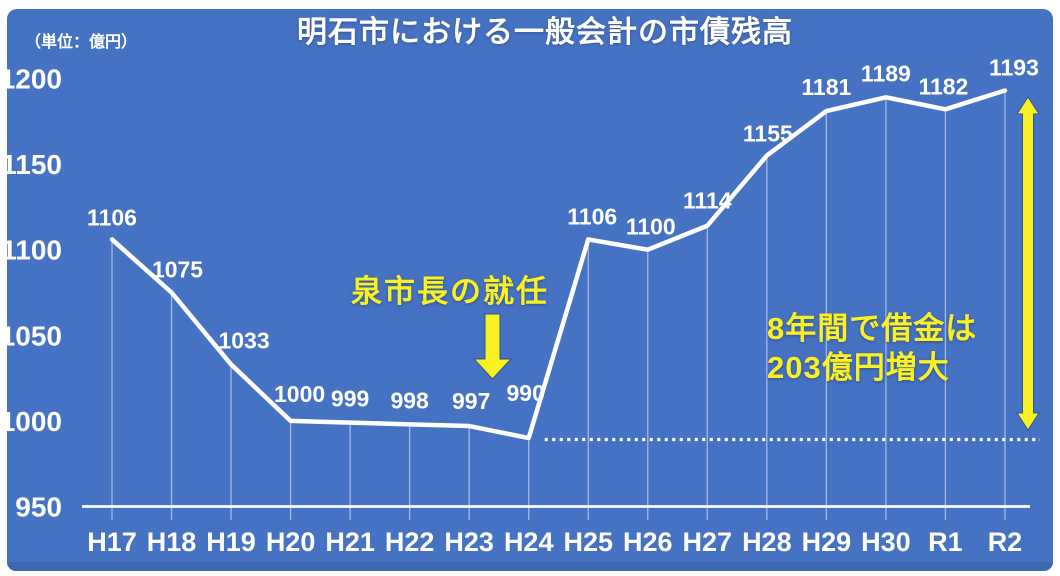 The image size is (1060, 576). I want to click on data-label: 999, so click(350, 399).